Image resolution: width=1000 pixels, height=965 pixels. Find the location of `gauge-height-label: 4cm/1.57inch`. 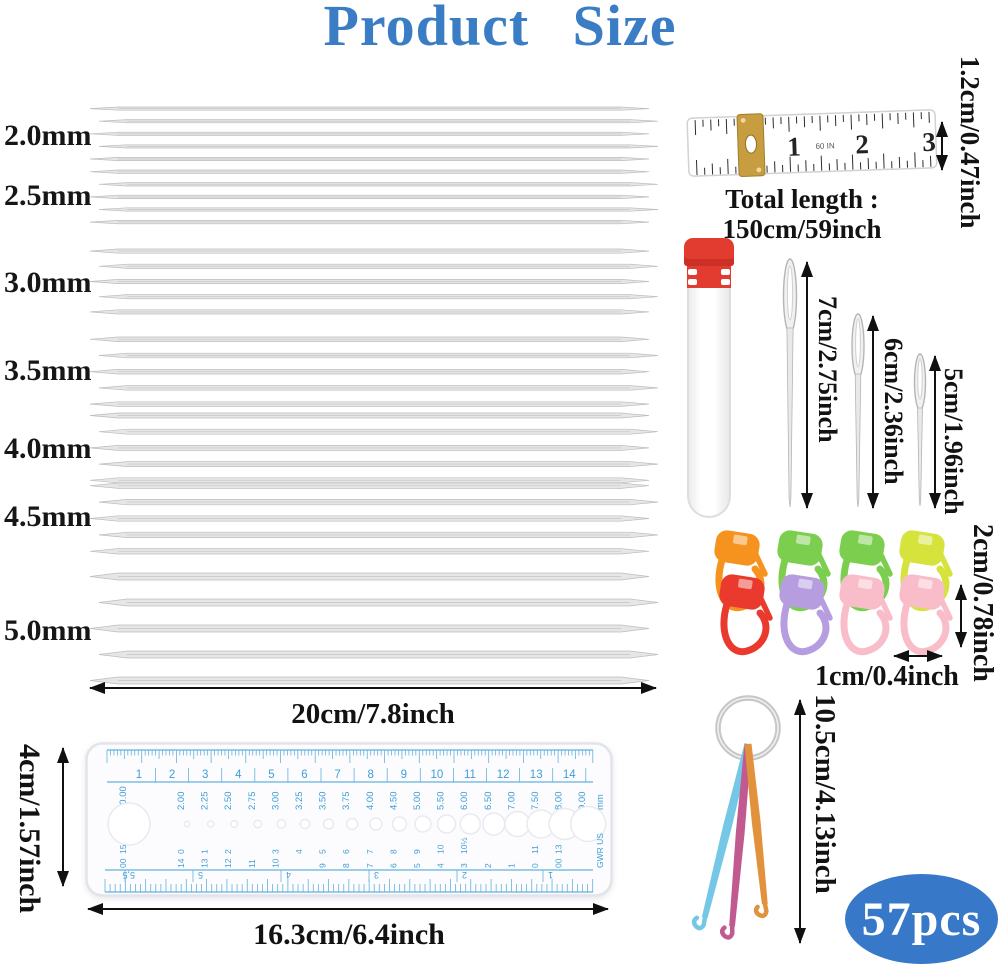

gauge-height-label: 4cm/1.57inch is located at coordinates (29, 829).